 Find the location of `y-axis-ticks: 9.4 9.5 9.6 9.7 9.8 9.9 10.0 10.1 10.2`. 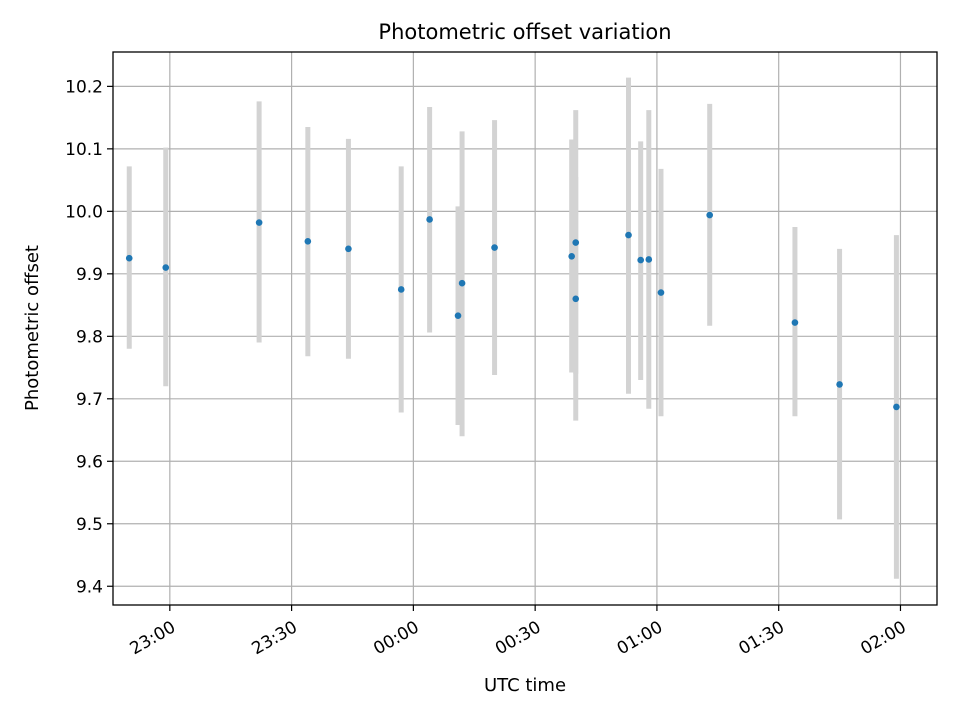

y-axis-ticks: 9.4 9.5 9.6 9.7 9.8 9.9 10.0 10.1 10.2 is located at coordinates (89, 337).